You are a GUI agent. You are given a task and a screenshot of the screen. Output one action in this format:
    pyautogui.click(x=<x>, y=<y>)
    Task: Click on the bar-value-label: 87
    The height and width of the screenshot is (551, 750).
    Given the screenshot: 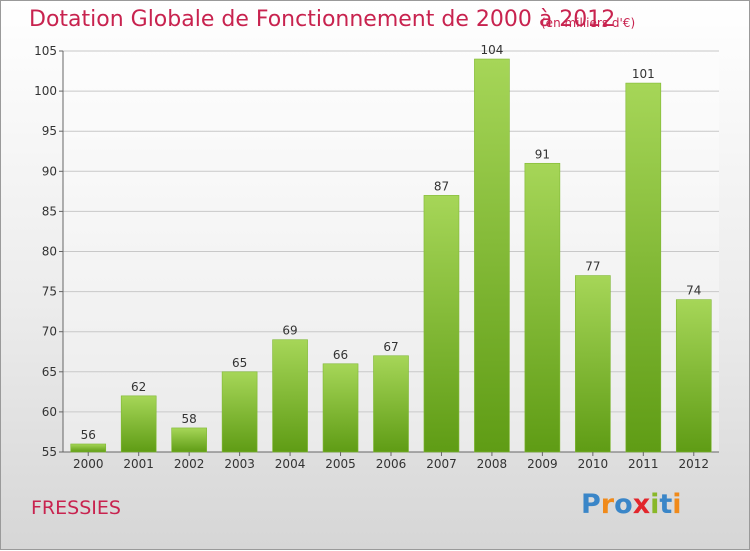 What is the action you would take?
    pyautogui.click(x=441, y=186)
    